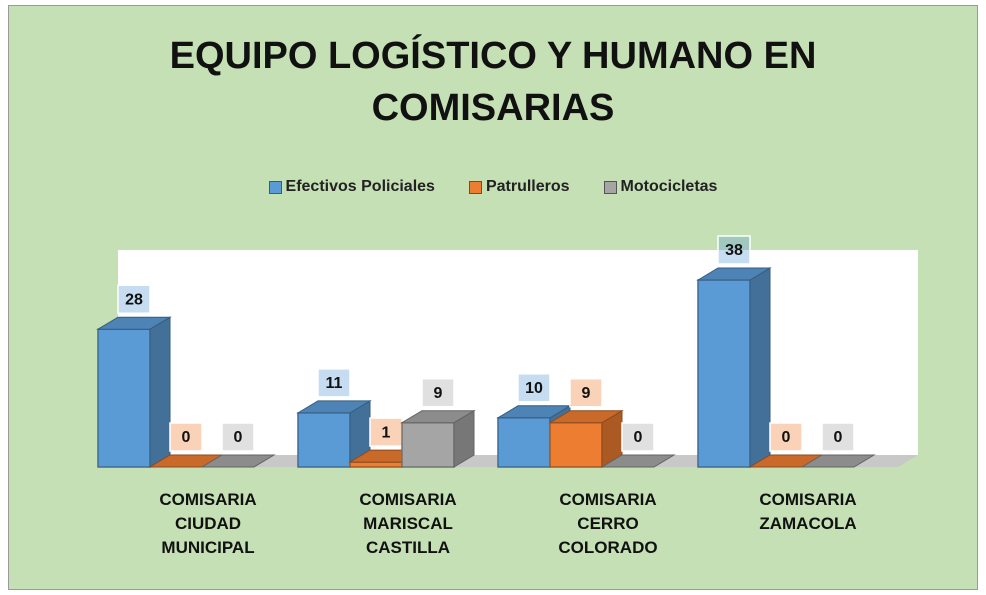 The width and height of the screenshot is (986, 595). Describe the element at coordinates (608, 523) in the screenshot. I see `x-tick-label: COMISARIA CERRO COLORADO` at that location.